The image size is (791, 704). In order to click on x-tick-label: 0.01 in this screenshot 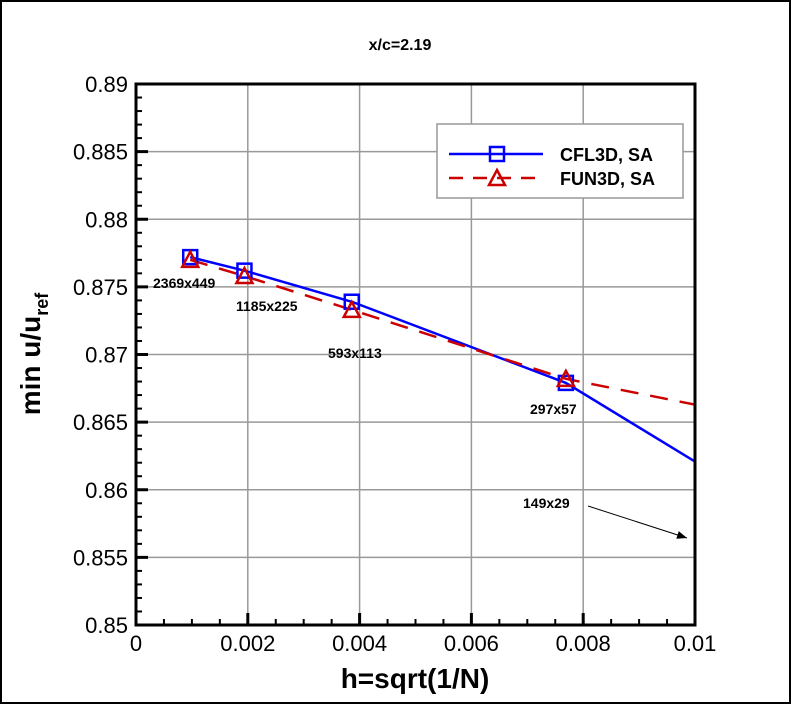, I will do `click(695, 643)`.